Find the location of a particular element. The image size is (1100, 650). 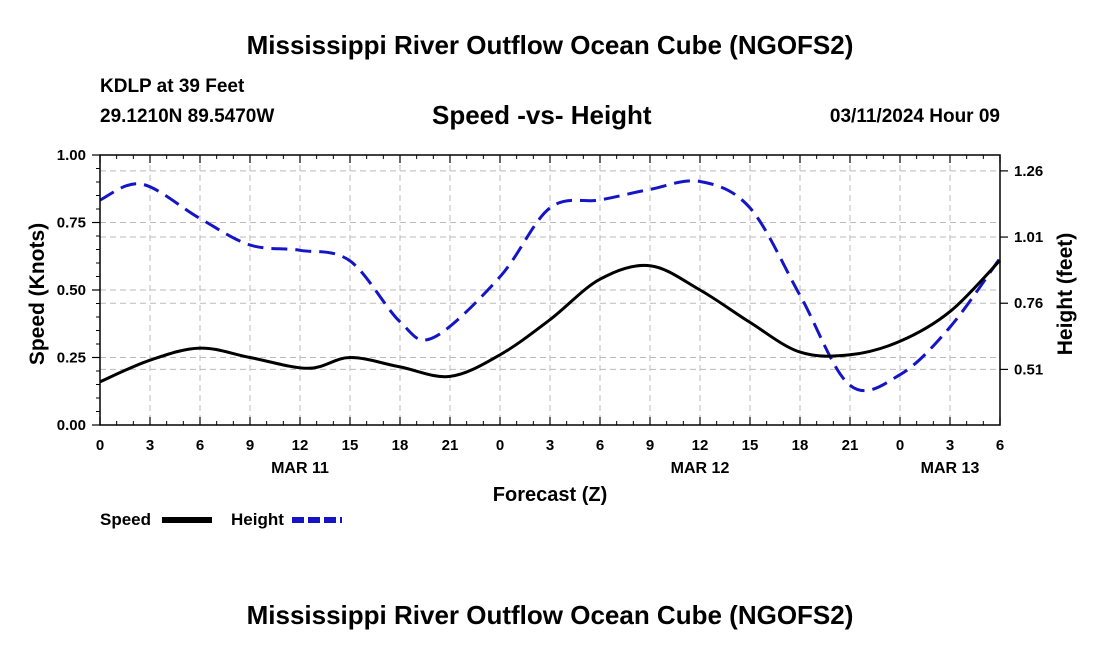

x-axis-title: Forecast (Z) is located at coordinates (550, 495).